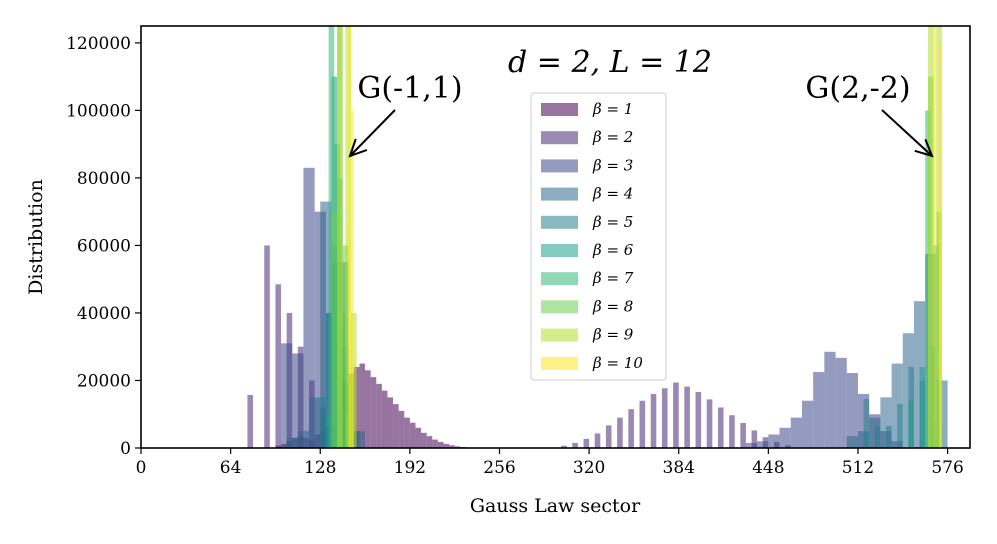 This screenshot has width=997, height=544. I want to click on legend-label: β = 5, so click(612, 222).